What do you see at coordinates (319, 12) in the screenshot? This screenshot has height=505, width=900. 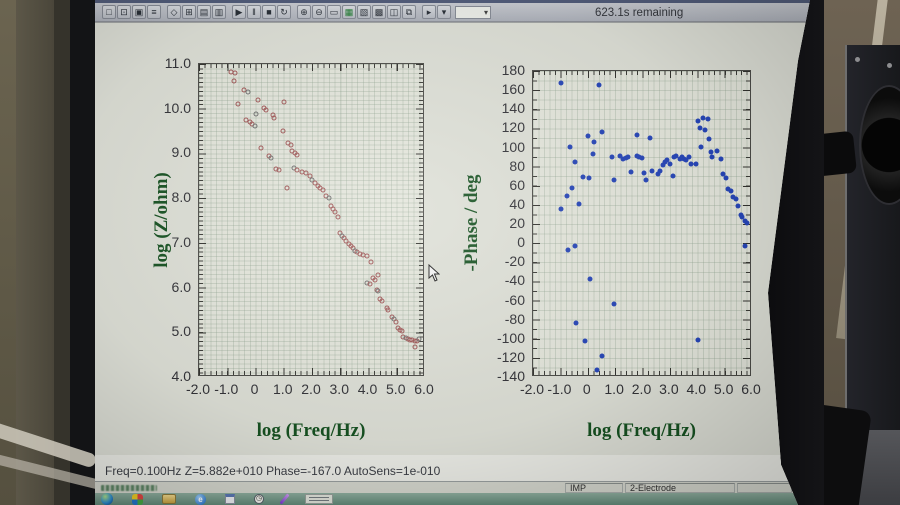 I see `zoom-out-button: ⊖` at bounding box center [319, 12].